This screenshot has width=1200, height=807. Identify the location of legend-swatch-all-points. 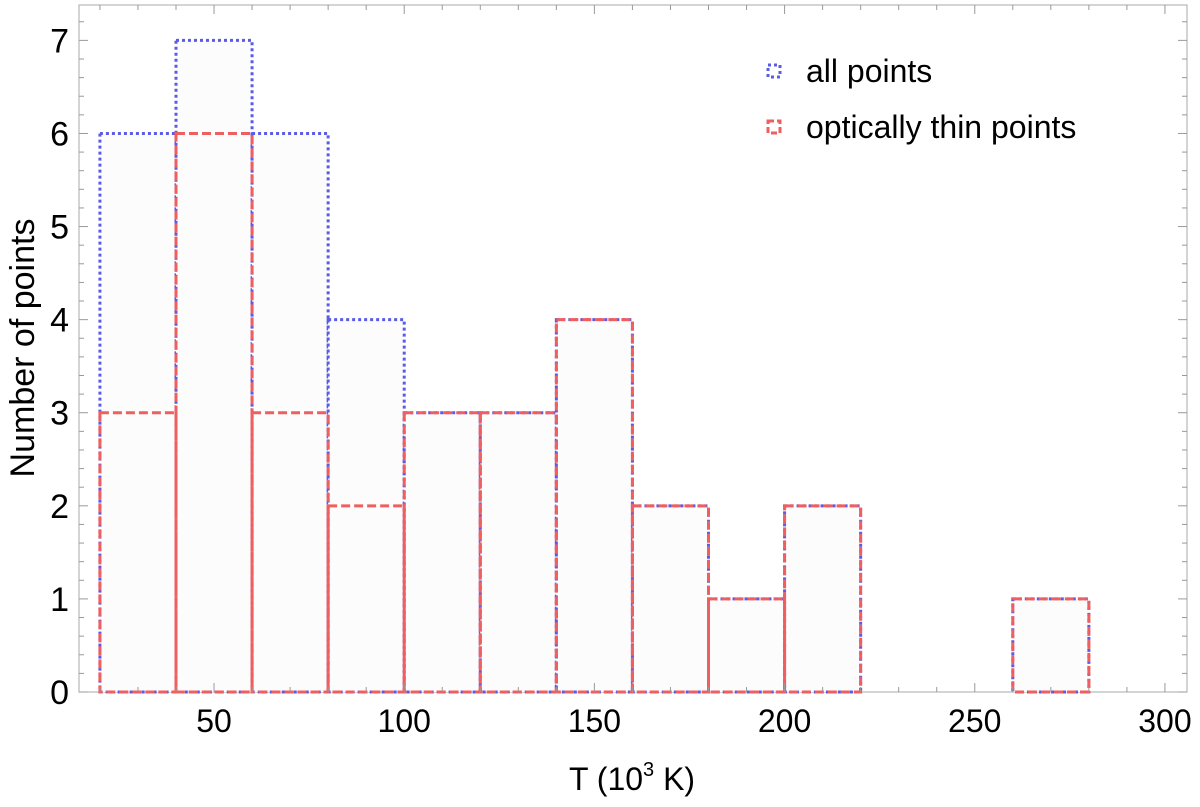
(774, 71).